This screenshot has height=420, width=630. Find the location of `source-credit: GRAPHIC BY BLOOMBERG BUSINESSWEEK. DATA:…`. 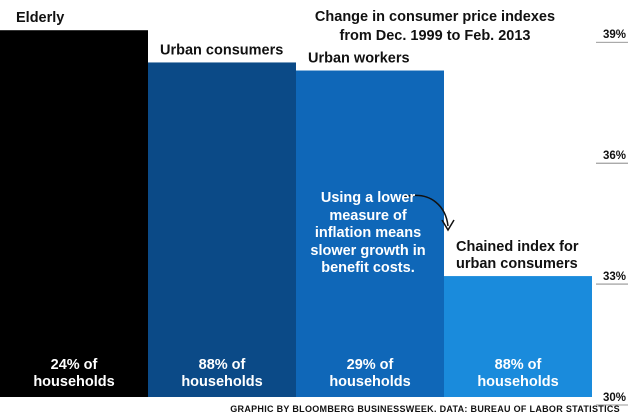

source-credit: GRAPHIC BY BLOOMBERG BUSINESSWEEK. DATA:… is located at coordinates (425, 409).